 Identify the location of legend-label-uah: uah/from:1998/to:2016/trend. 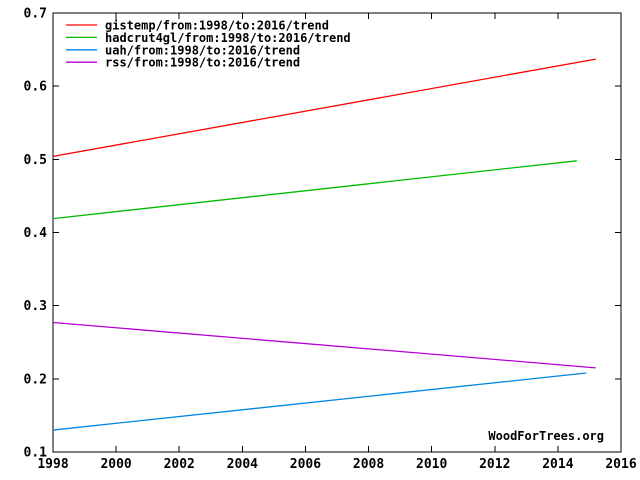
(202, 50).